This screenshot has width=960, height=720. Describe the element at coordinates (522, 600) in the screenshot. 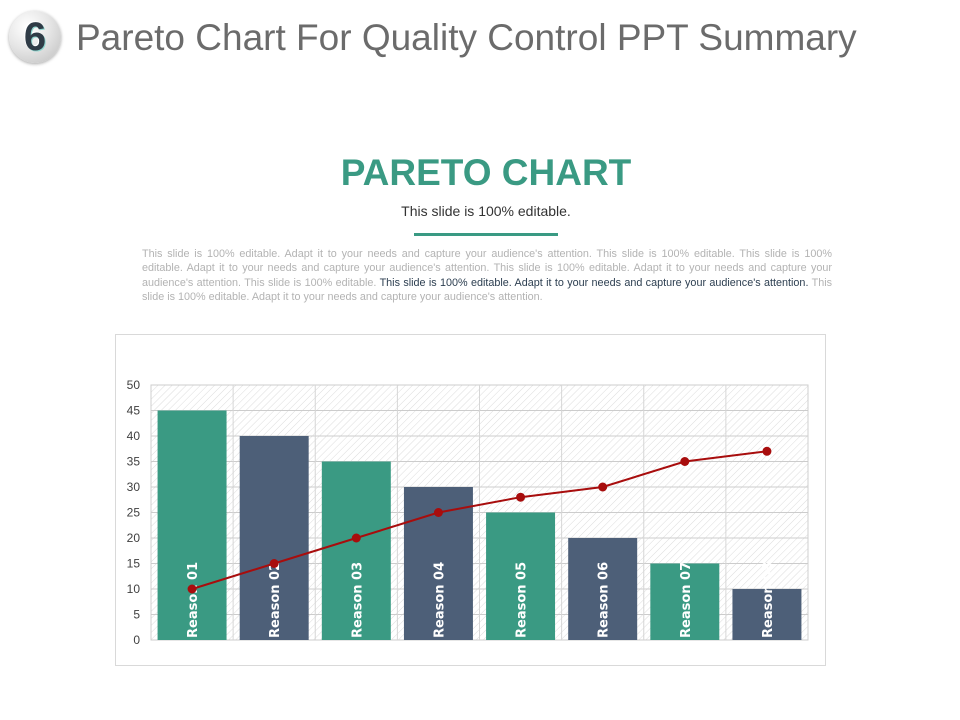

I see `x-tick-label: Reason 05` at that location.